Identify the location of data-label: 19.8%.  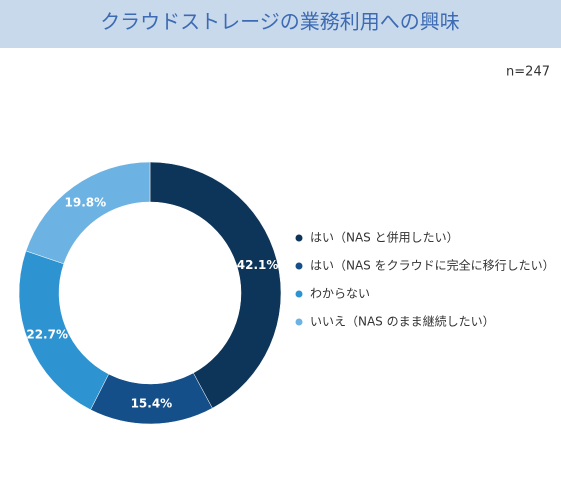
(86, 202).